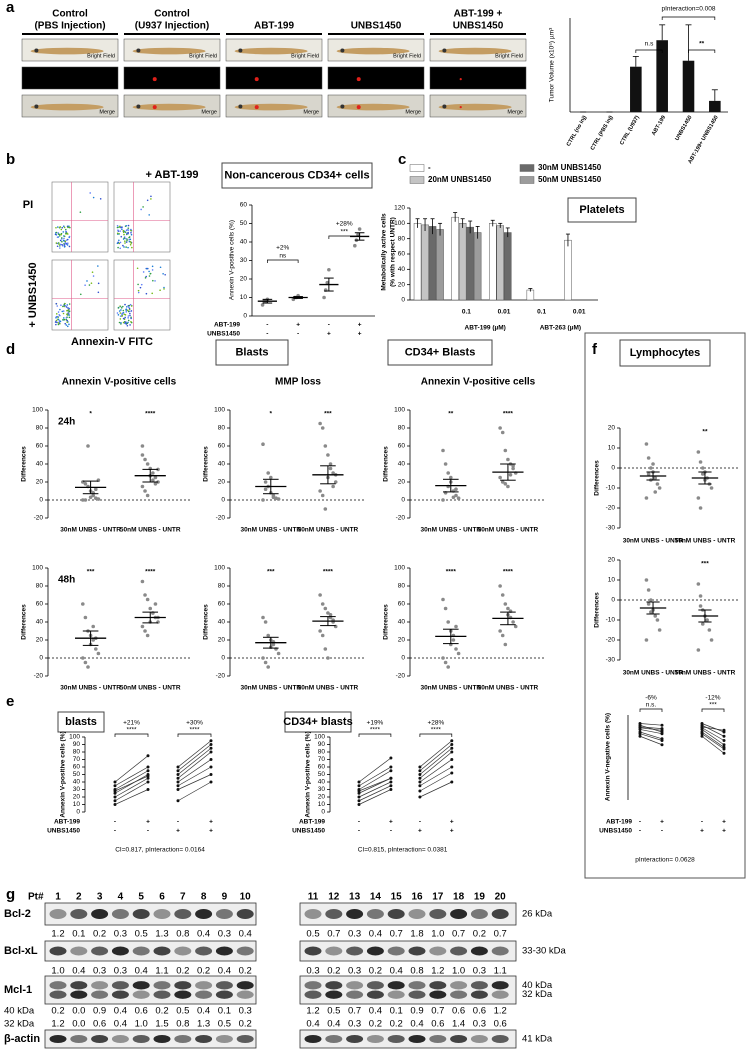 The image size is (748, 1054). Describe the element at coordinates (296, 175) in the screenshot. I see `box-title: Non-cancerous CD34+ cells` at that location.